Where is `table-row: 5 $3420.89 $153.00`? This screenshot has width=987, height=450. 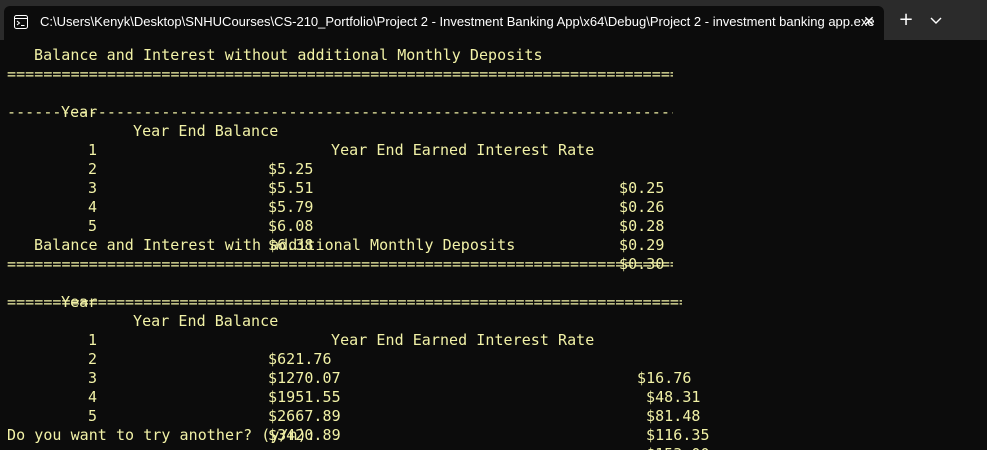 table-row: 5 $3420.89 $153.00 is located at coordinates (358, 419).